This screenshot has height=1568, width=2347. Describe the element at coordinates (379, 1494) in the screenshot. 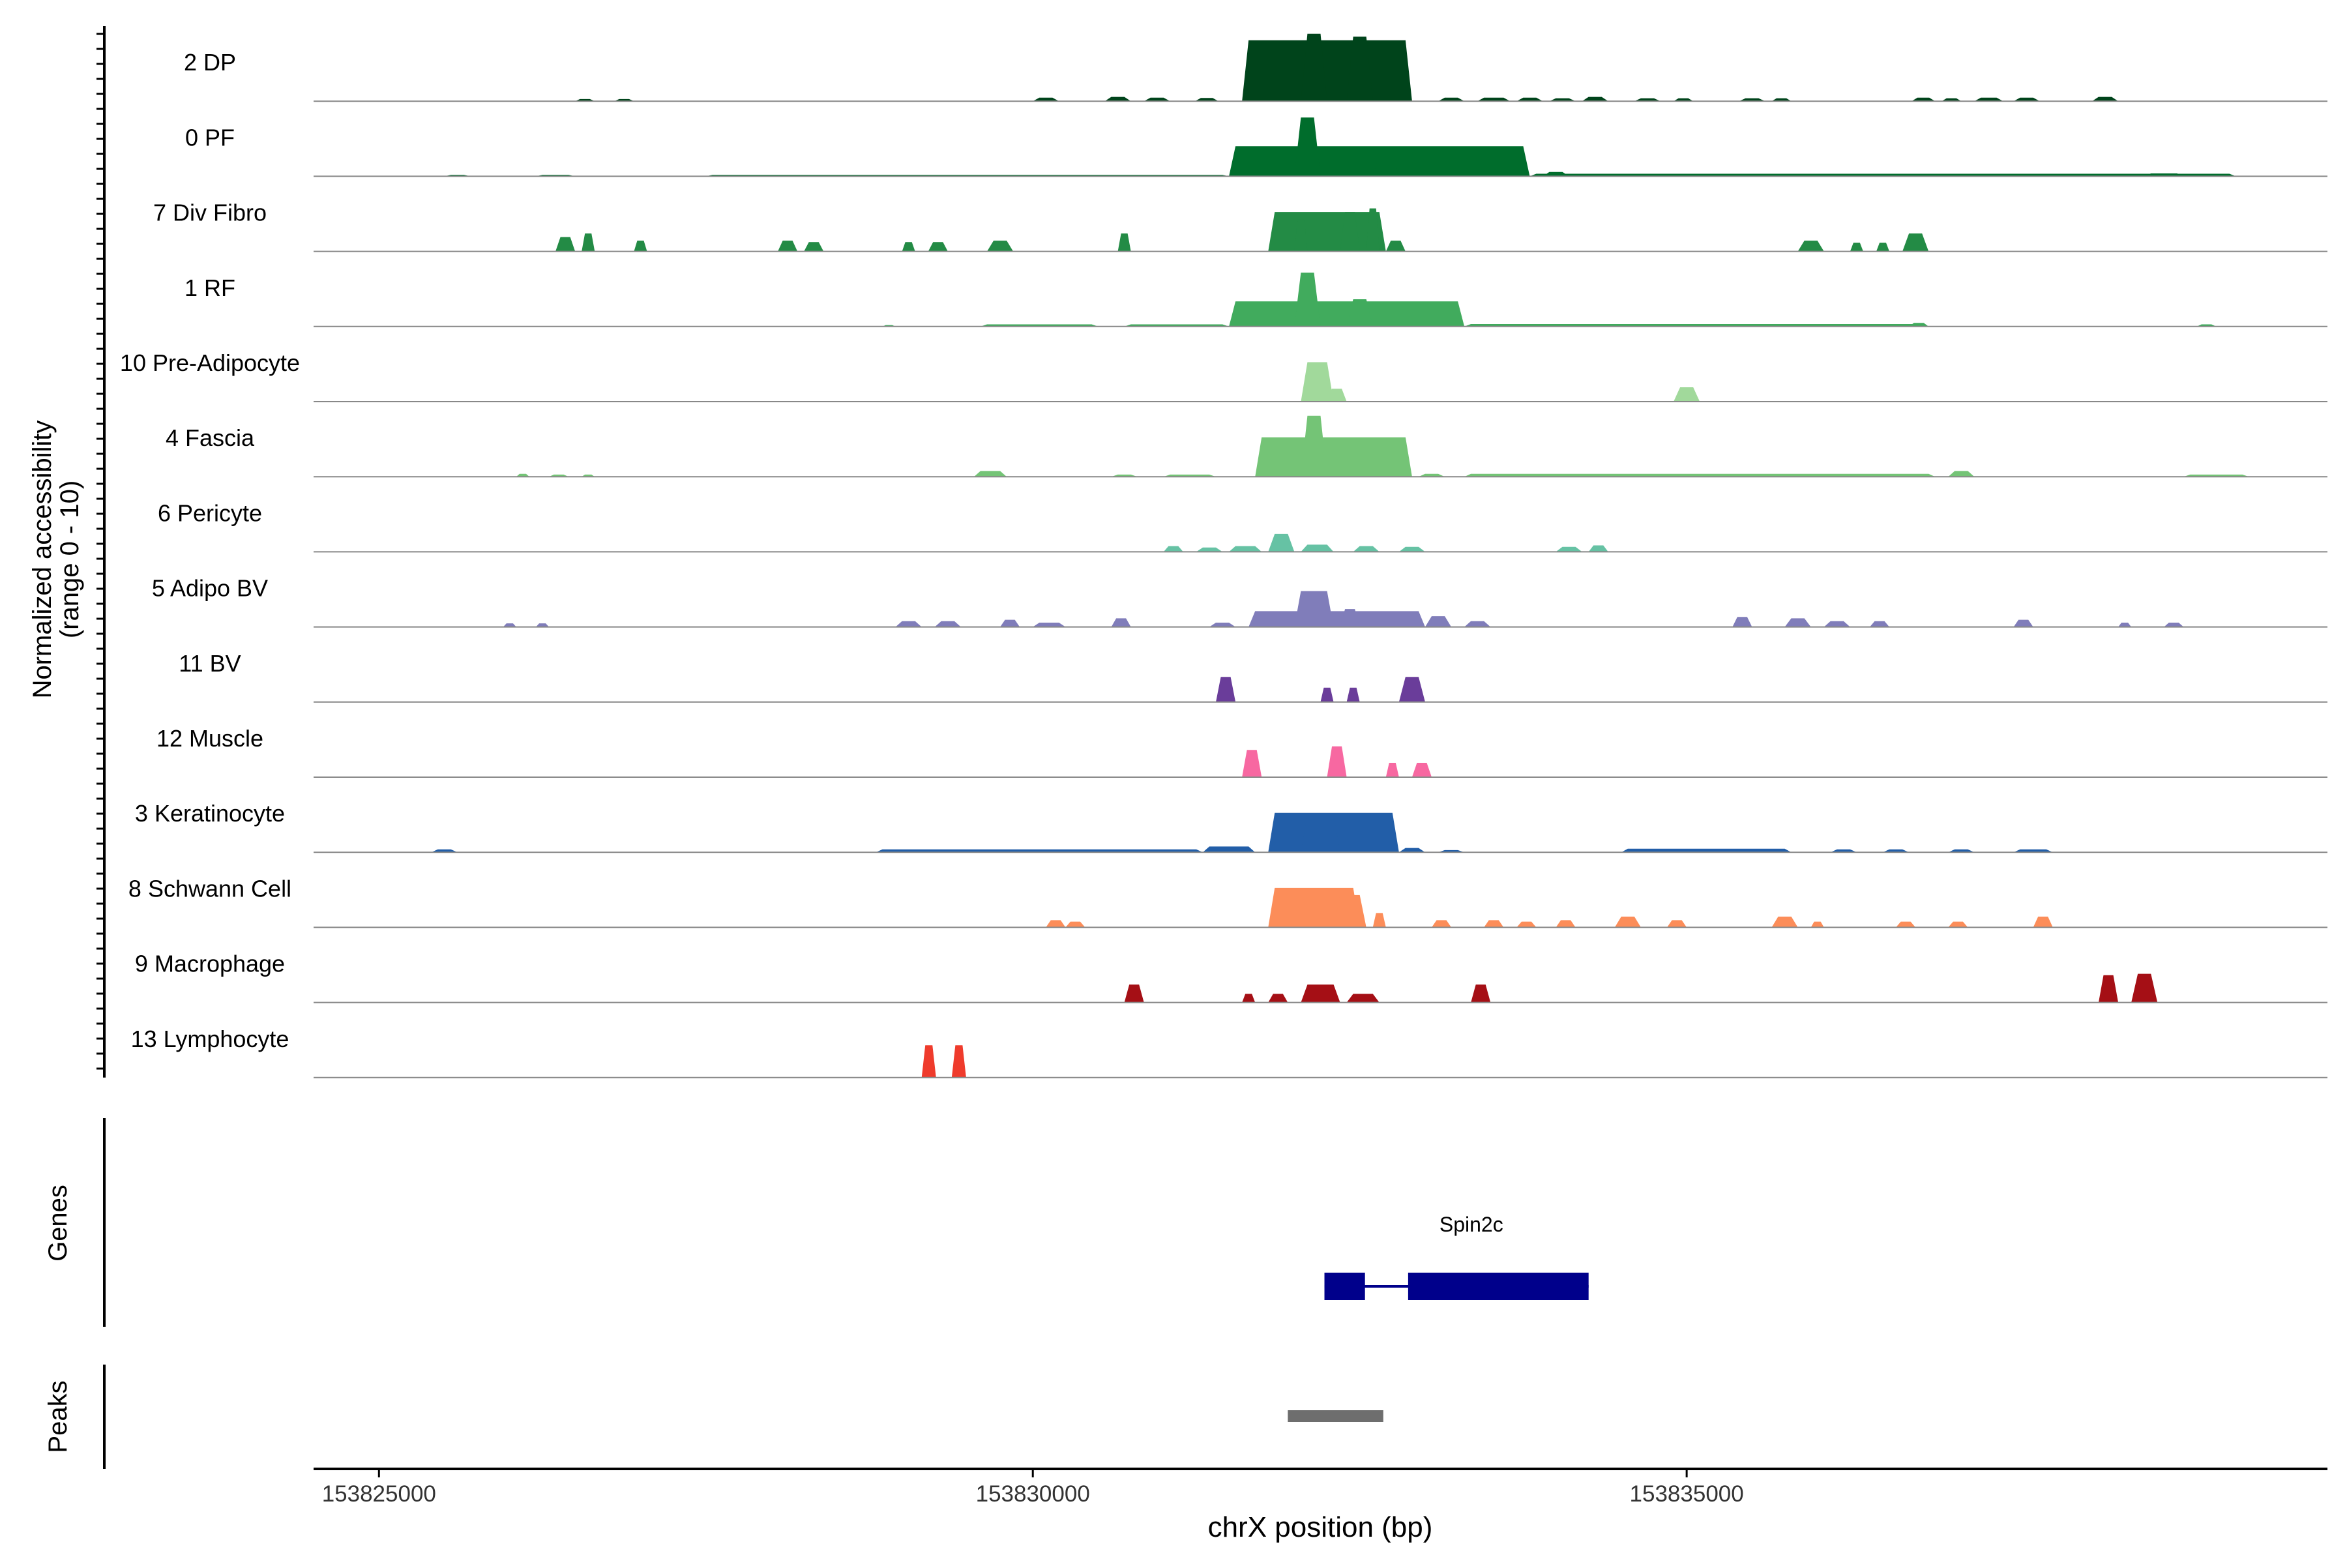

I see `x-tick-label: 153825000` at that location.